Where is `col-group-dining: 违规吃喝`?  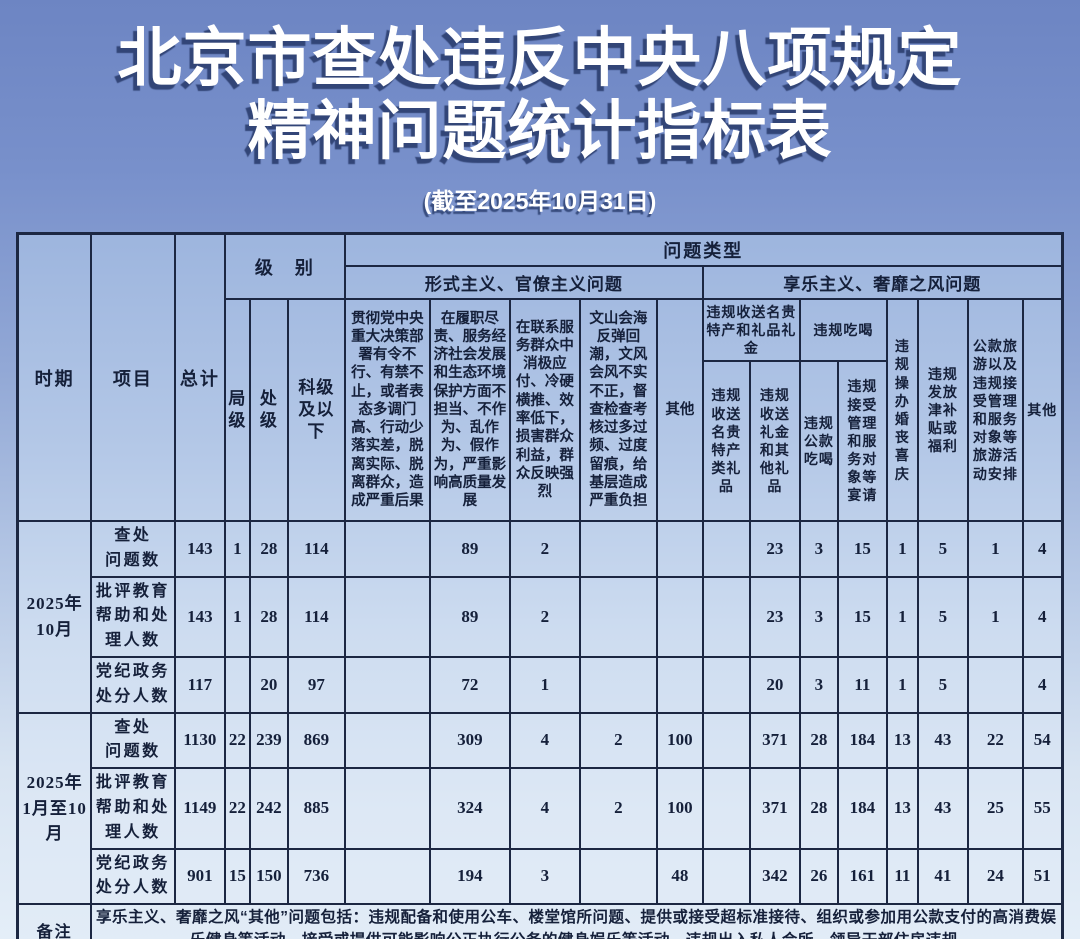 col-group-dining: 违规吃喝 is located at coordinates (843, 330).